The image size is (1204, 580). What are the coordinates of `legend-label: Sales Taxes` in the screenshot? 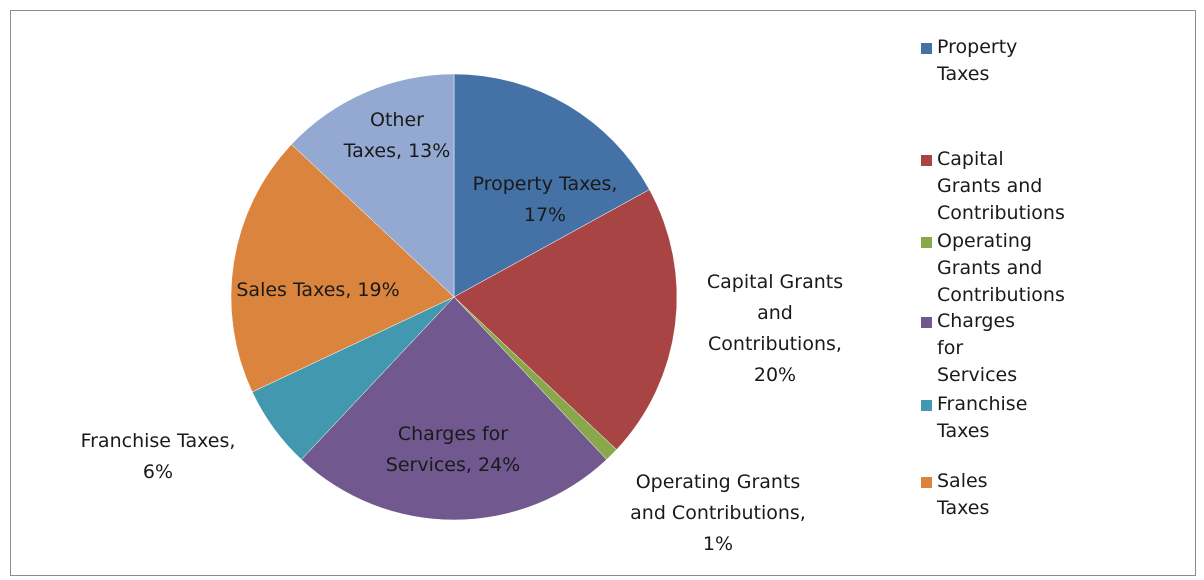 It's located at (963, 494).